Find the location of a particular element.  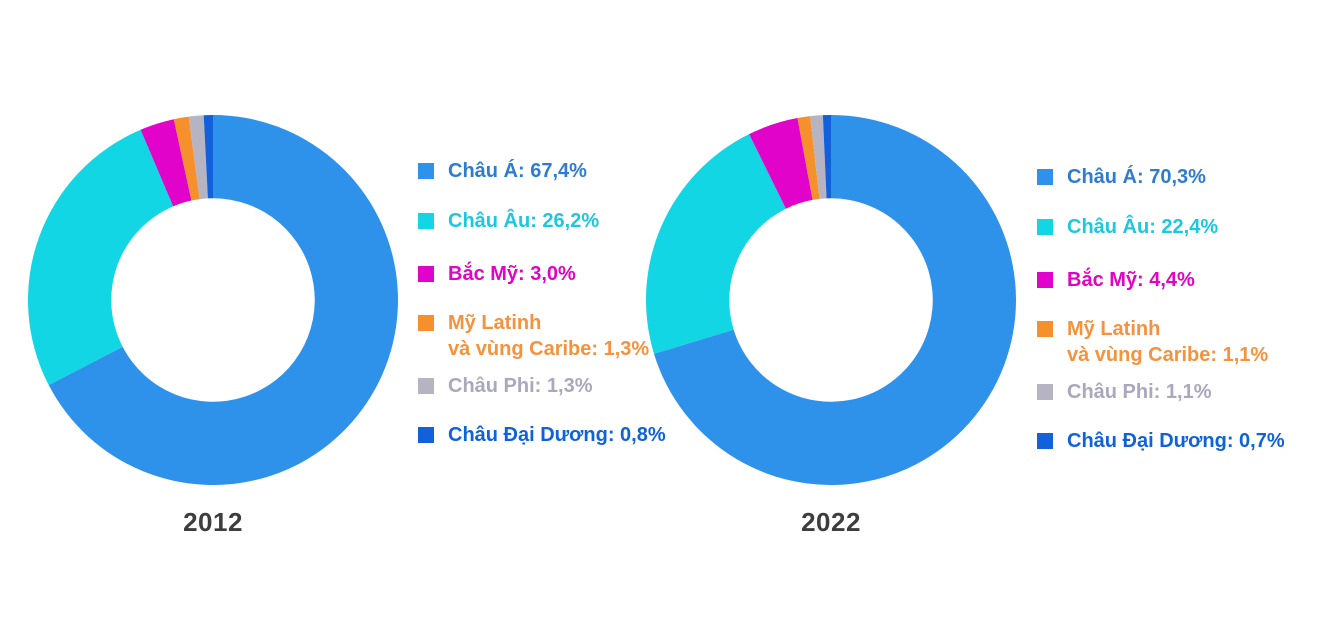

legend-label-chau-a: Châu Á: 70,3% is located at coordinates (1136, 177).